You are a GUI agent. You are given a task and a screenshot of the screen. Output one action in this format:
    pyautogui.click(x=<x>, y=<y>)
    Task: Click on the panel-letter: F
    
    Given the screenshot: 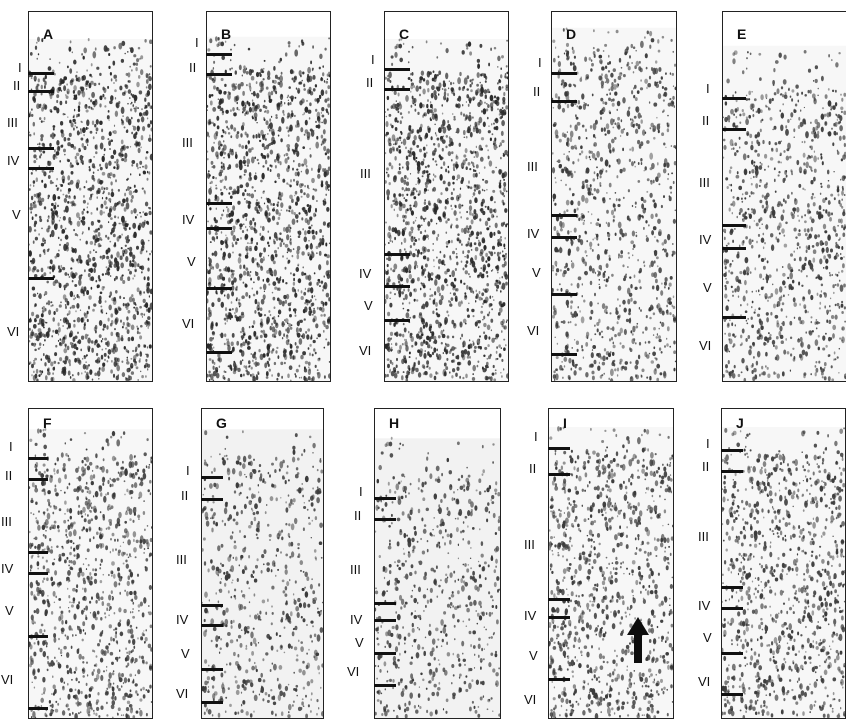 What is the action you would take?
    pyautogui.click(x=47, y=423)
    